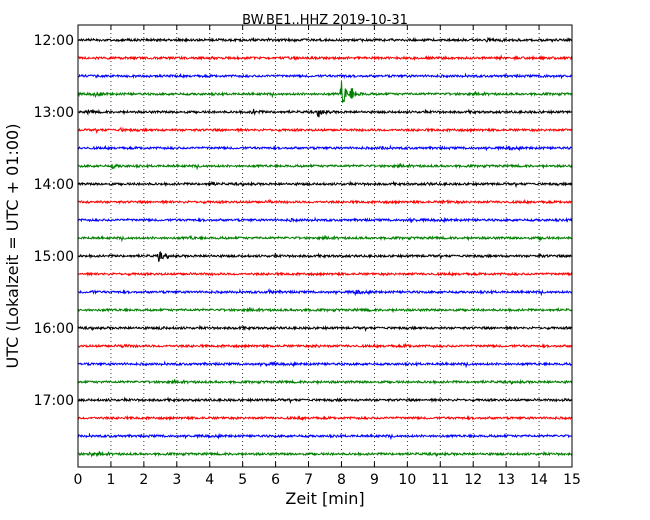 Image resolution: width=650 pixels, height=520 pixels. I want to click on x-tick-label: 10, so click(407, 480).